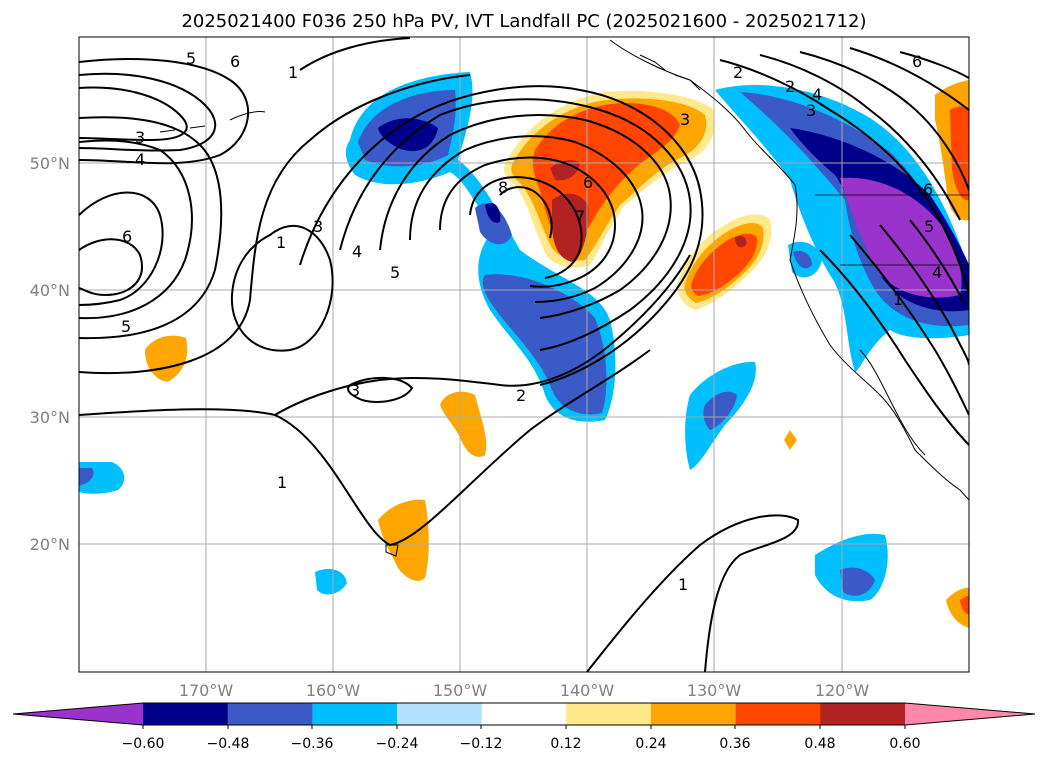 This screenshot has width=1047, height=765. I want to click on colorbar-tick-label: 0.60, so click(904, 744).